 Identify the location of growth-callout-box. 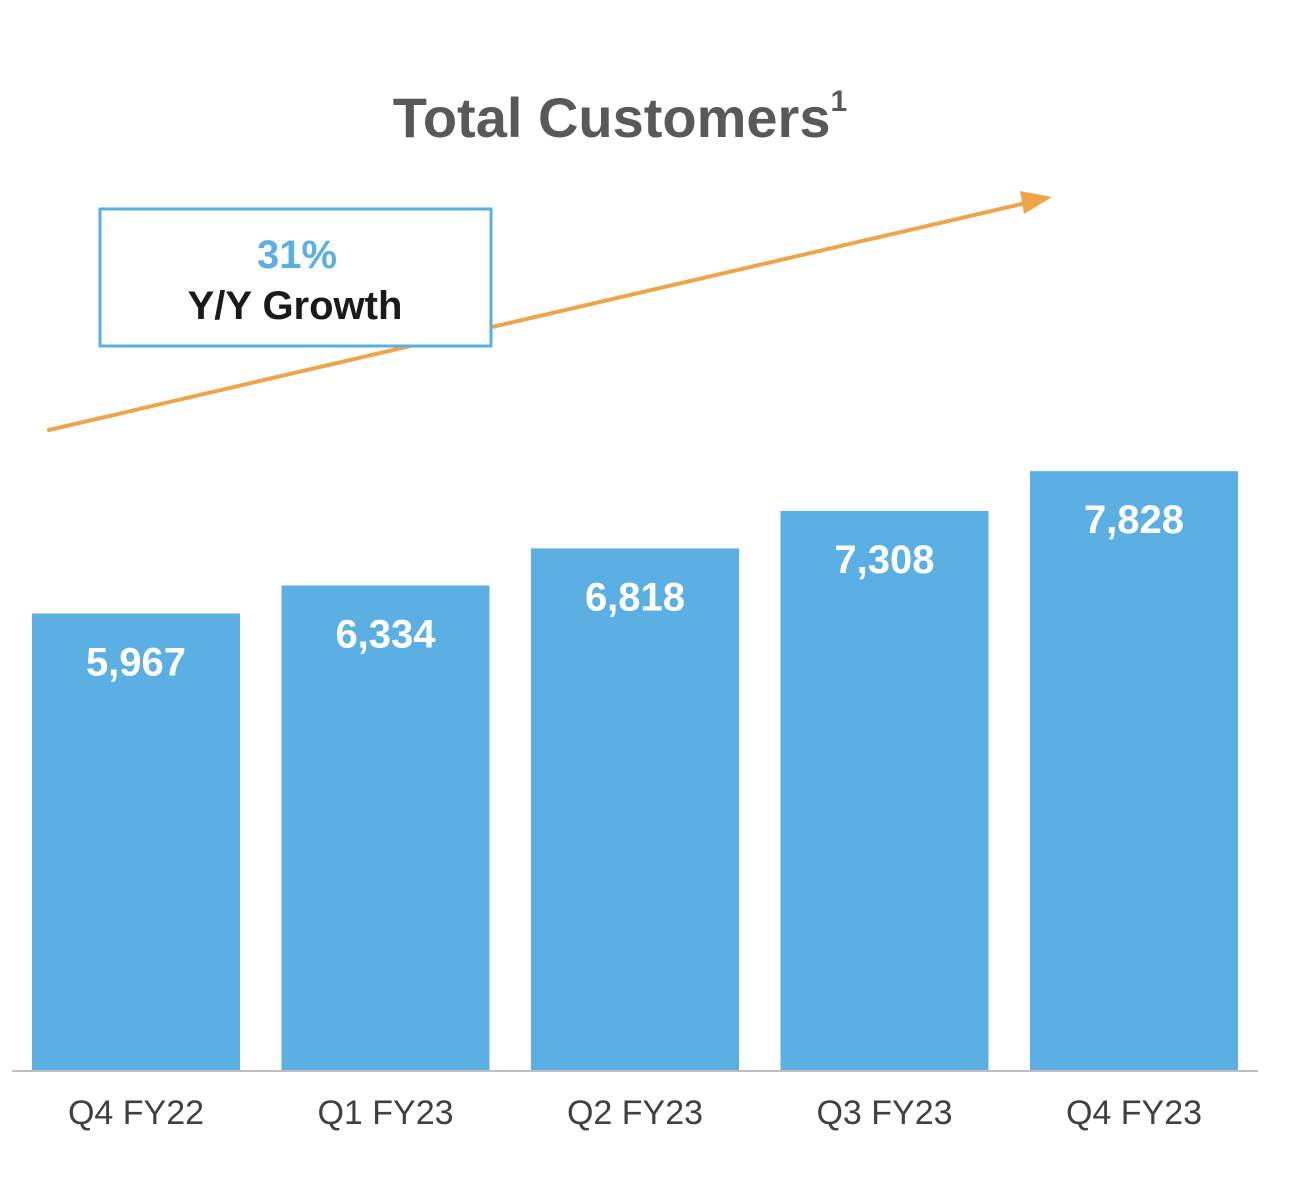
(295, 277).